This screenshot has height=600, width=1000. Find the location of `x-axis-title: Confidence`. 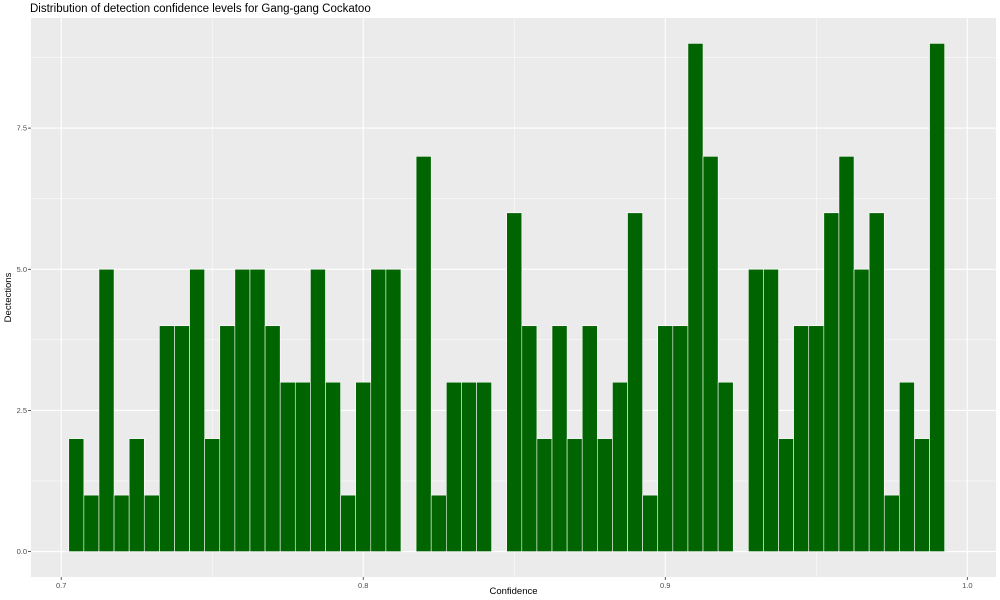

x-axis-title: Confidence is located at coordinates (513, 591).